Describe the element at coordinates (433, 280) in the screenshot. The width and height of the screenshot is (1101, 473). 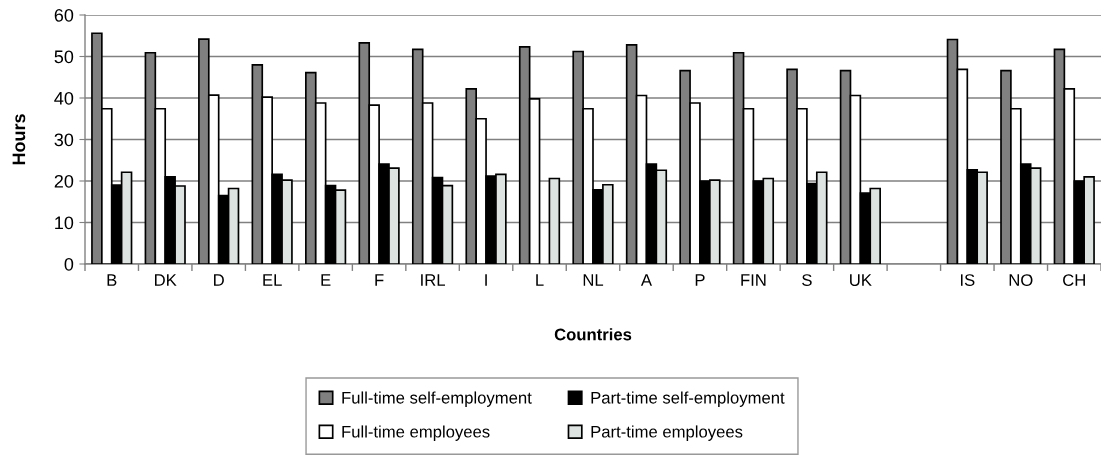
I see `x-tick-label: IRL` at that location.